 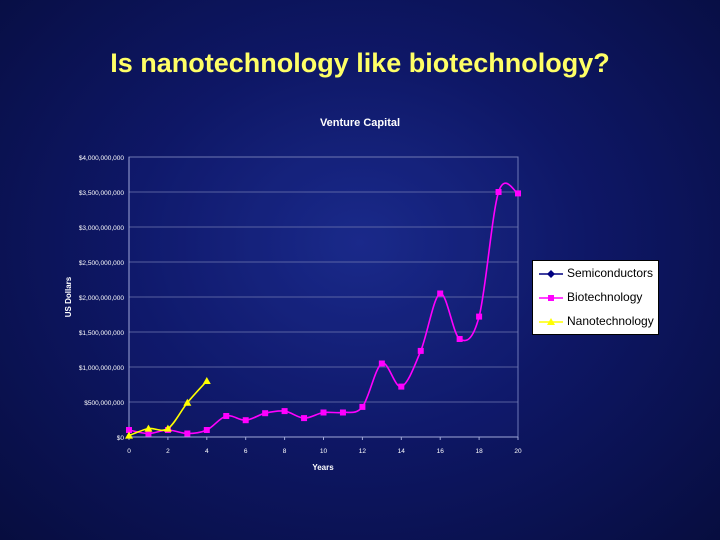 I want to click on x-tick-label: 2, so click(x=168, y=451).